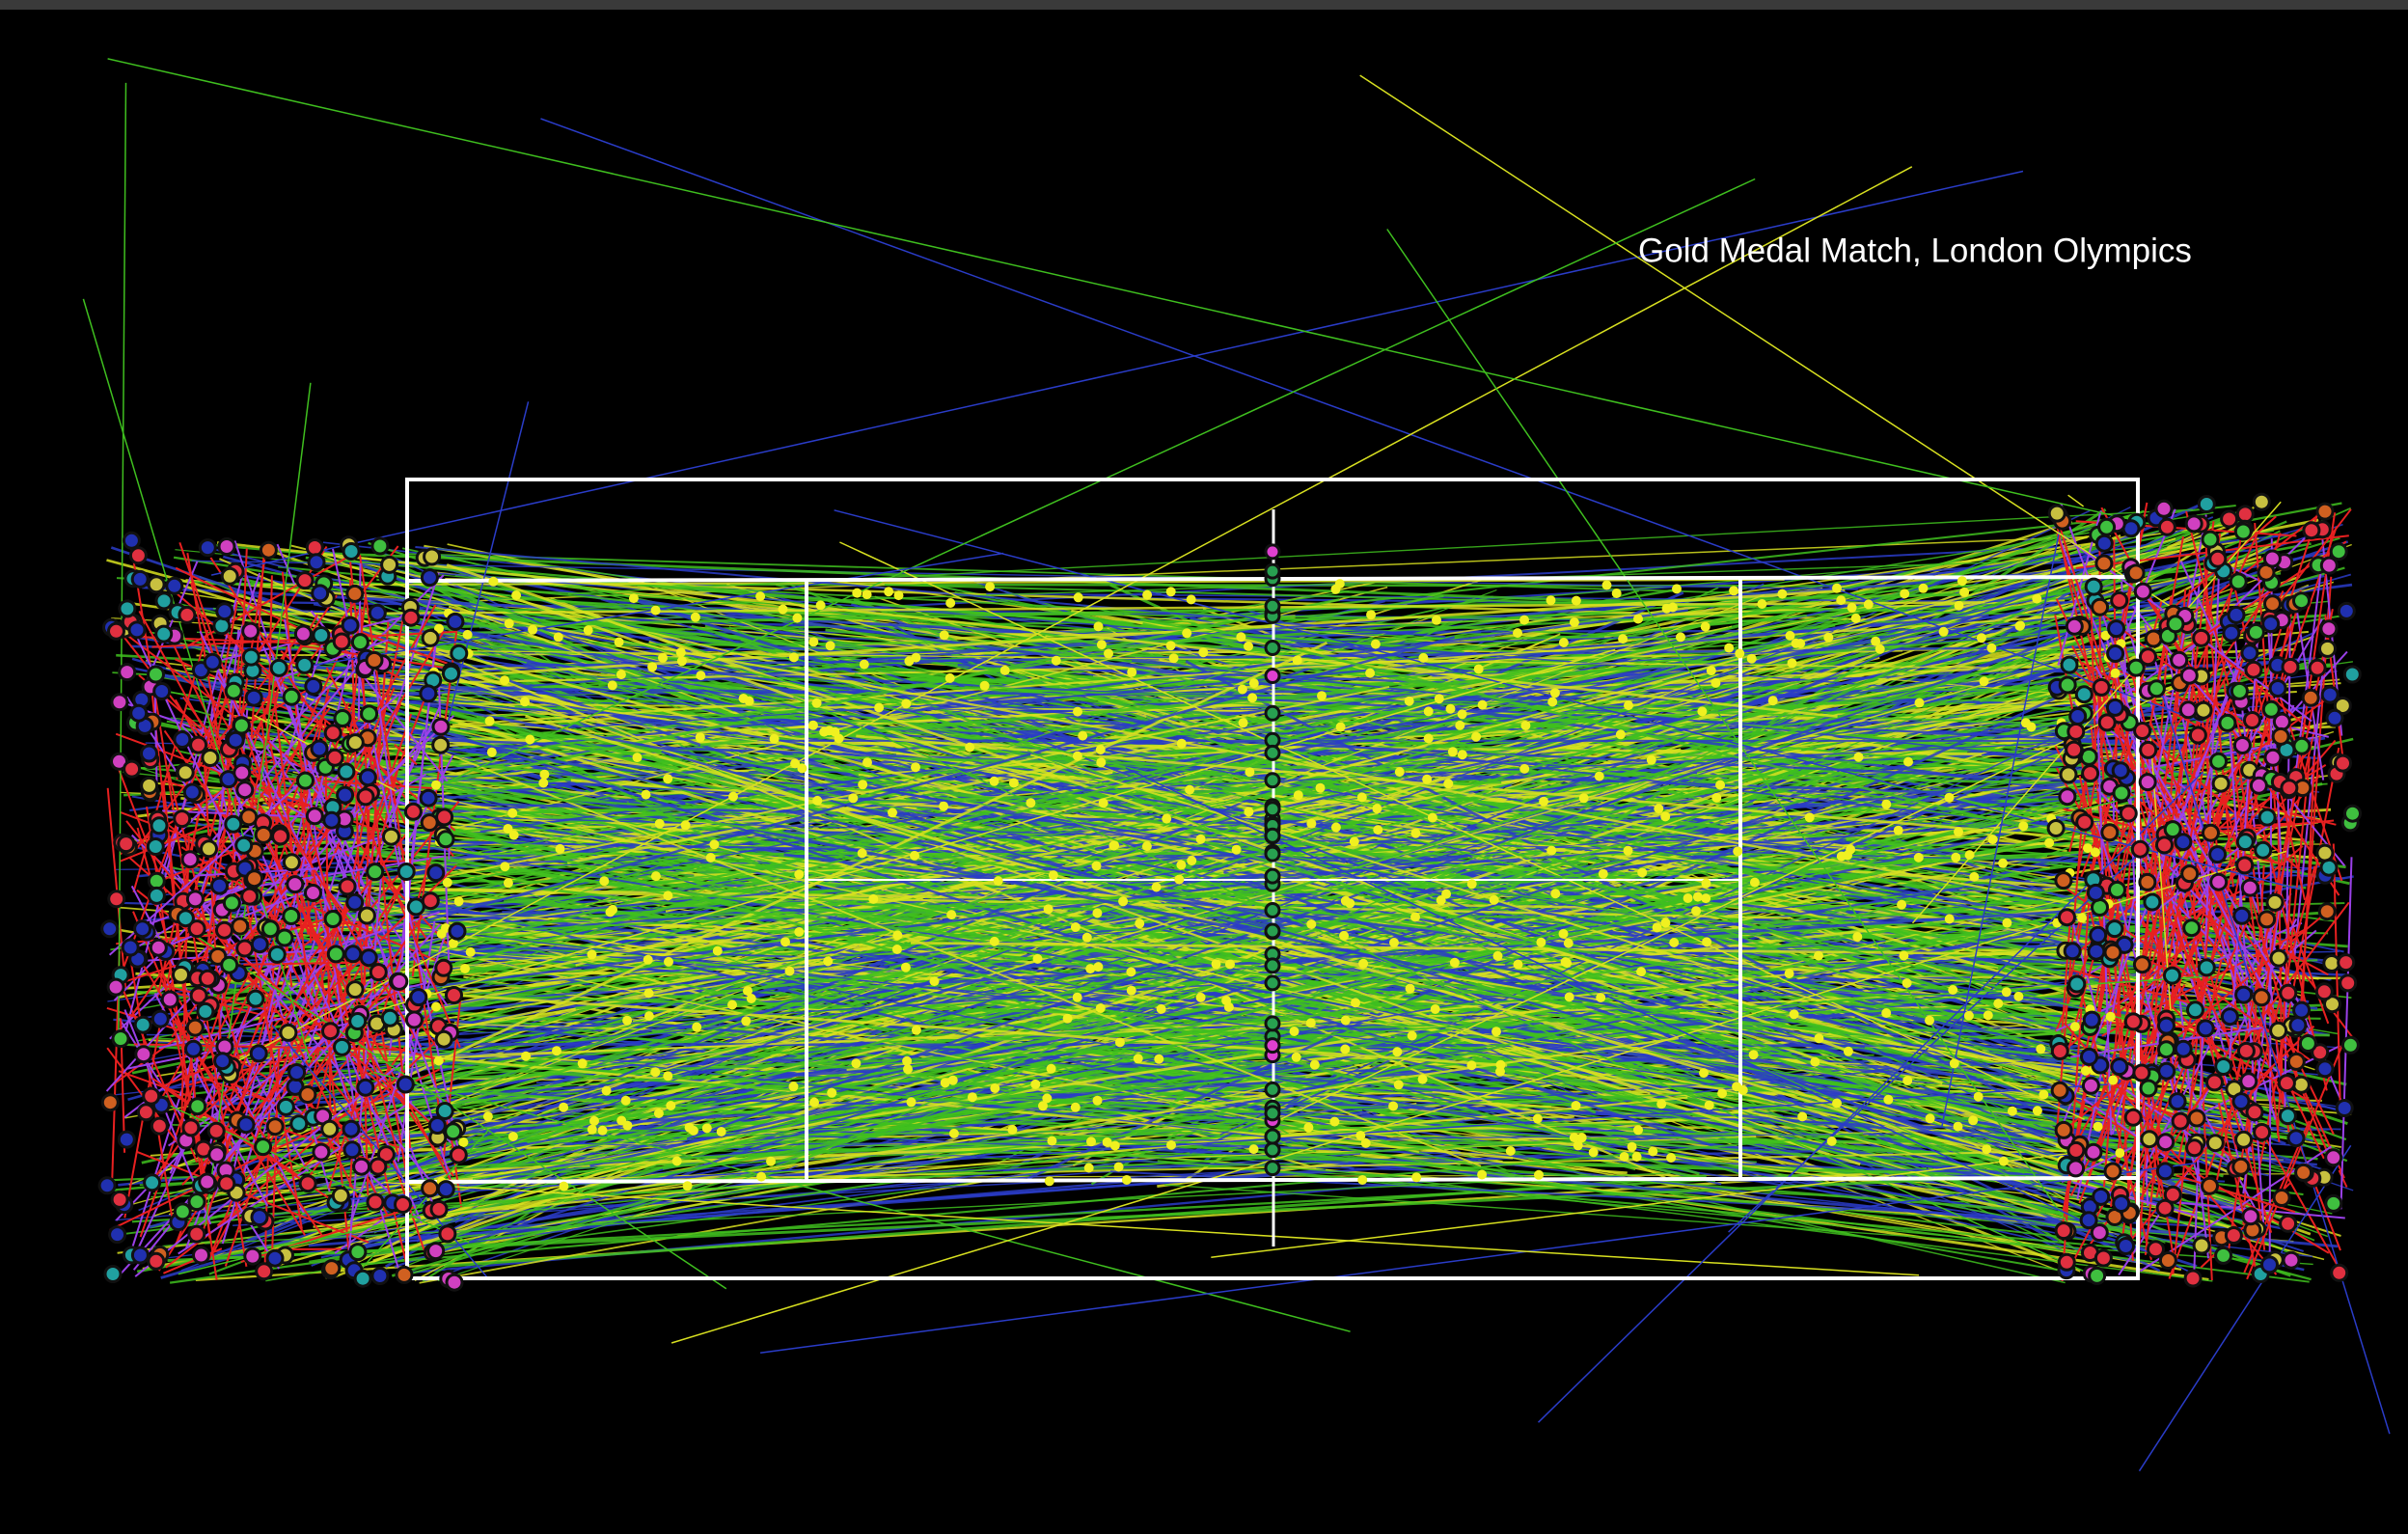 This screenshot has width=2408, height=1534. I want to click on stray-line, so click(1478, 1258).